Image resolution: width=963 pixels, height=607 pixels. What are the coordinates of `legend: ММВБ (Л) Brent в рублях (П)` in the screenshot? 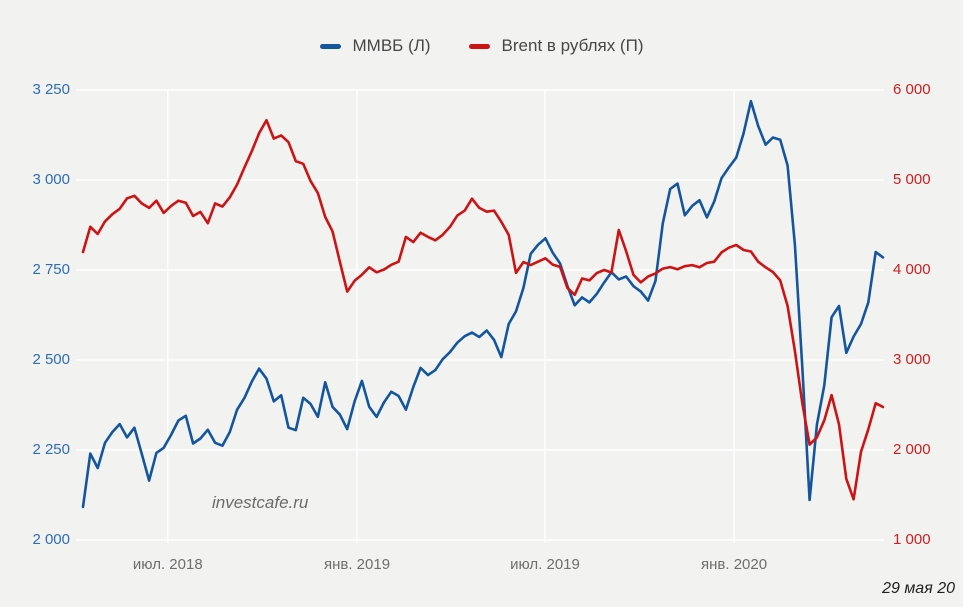 It's located at (481, 46).